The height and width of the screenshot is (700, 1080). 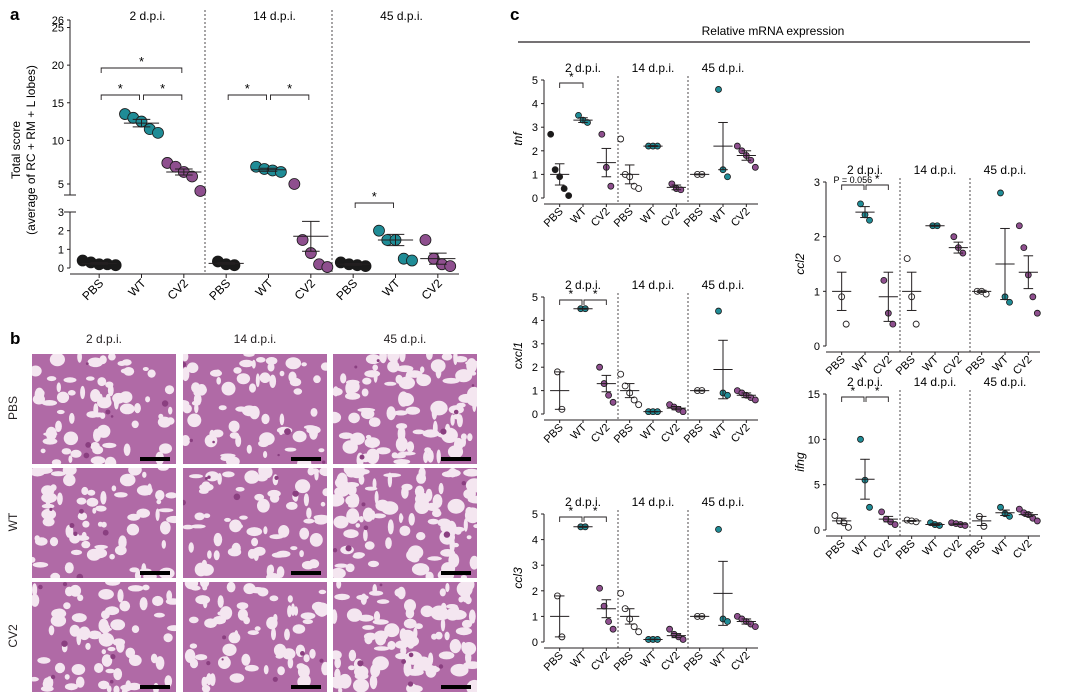 I want to click on panel-letter-a: a, so click(x=15, y=14).